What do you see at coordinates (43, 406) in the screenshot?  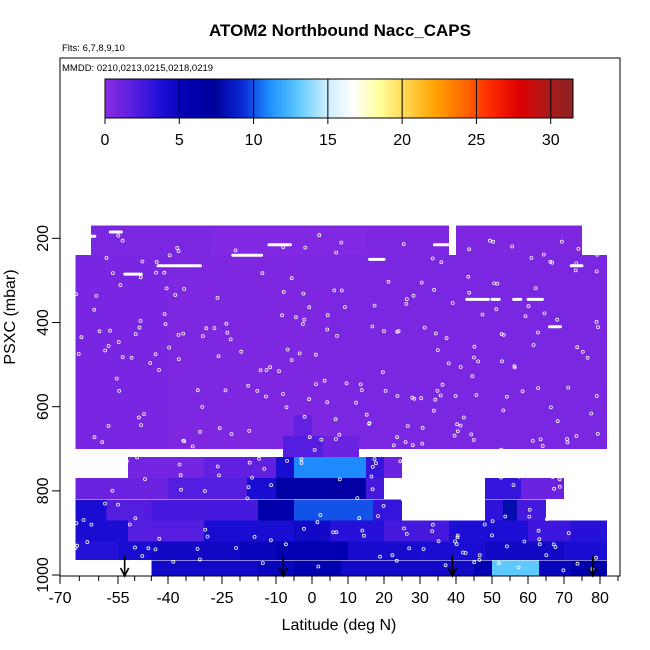 I see `y-tick-label: 600` at bounding box center [43, 406].